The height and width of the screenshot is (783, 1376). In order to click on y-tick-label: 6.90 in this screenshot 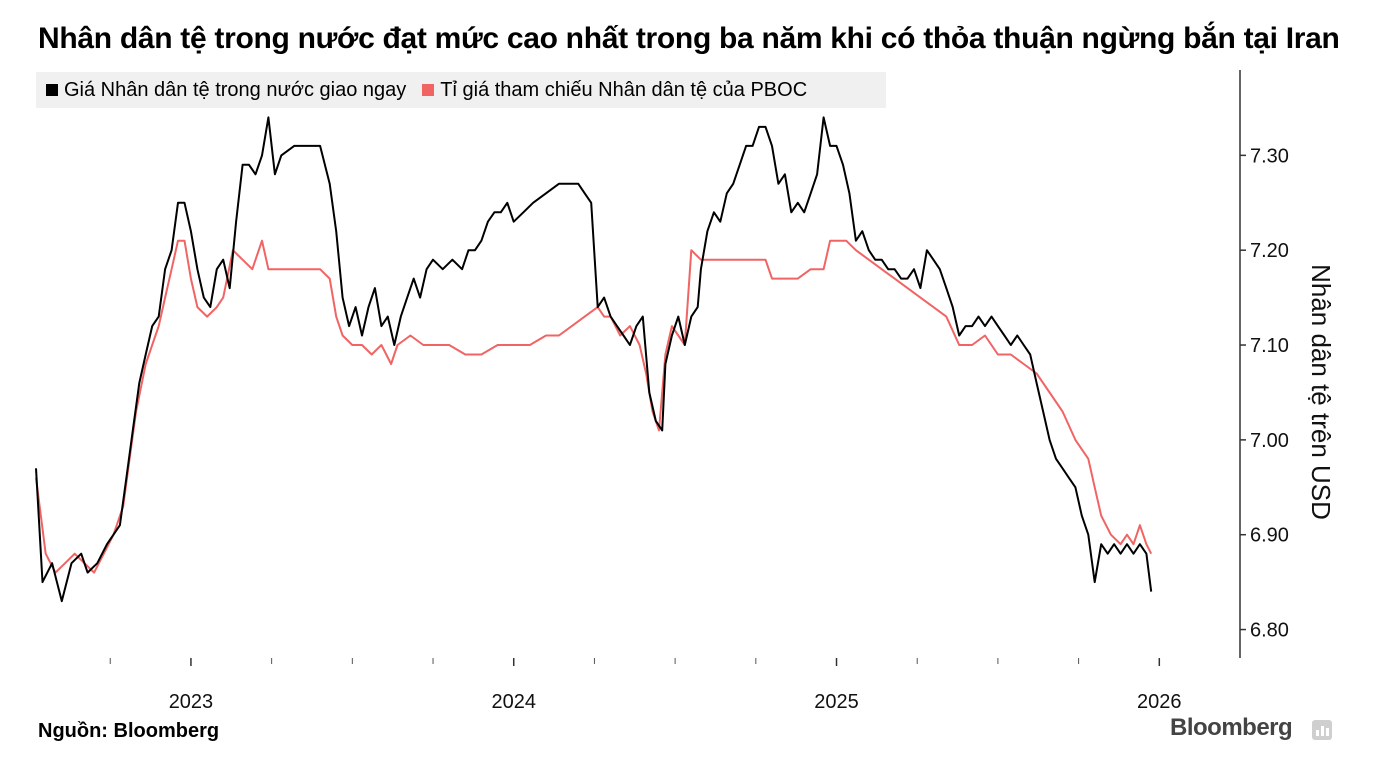, I will do `click(1269, 536)`.